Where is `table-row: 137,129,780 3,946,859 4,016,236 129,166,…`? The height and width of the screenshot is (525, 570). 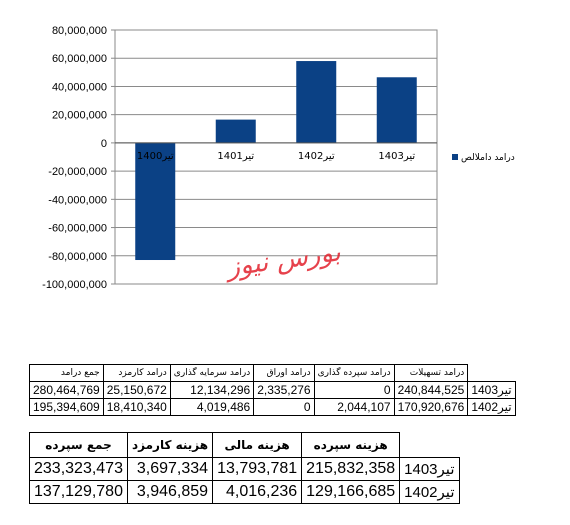 table-row: 137,129,780 3,946,859 4,016,236 129,166,… is located at coordinates (244, 492).